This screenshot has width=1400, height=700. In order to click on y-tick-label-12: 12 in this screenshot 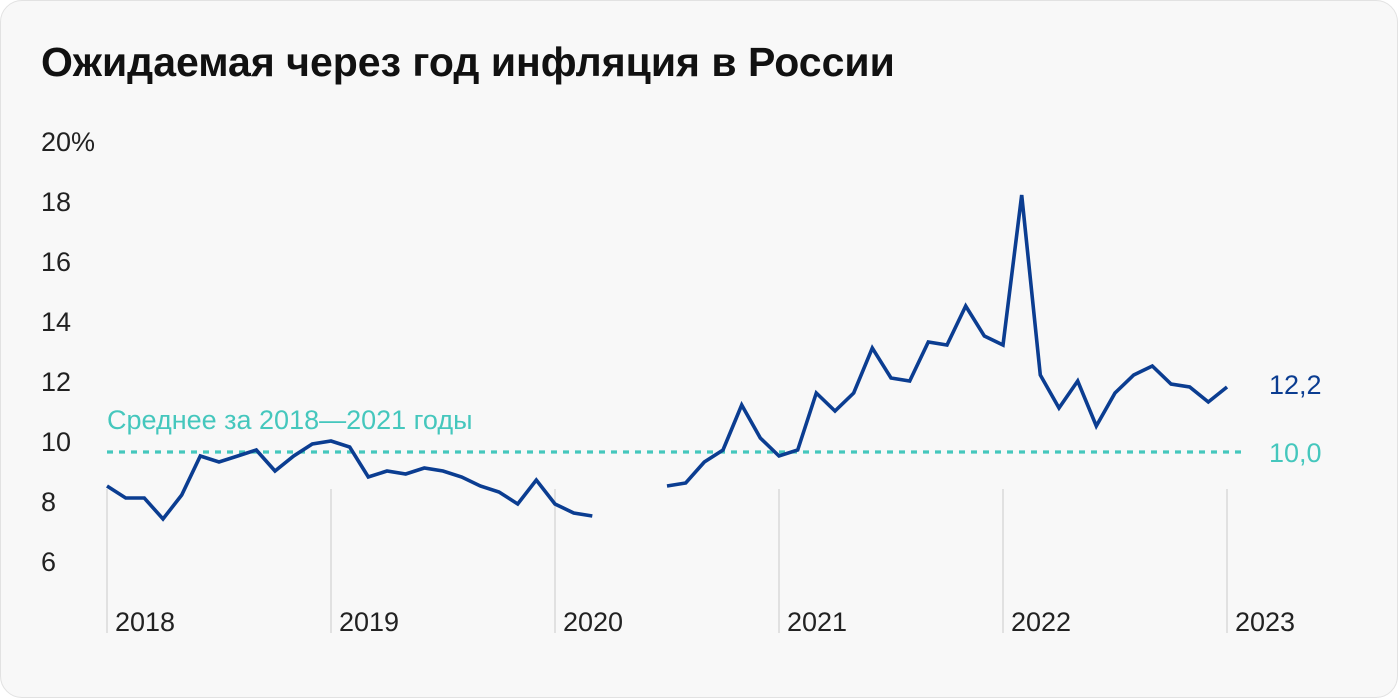, I will do `click(56, 382)`.